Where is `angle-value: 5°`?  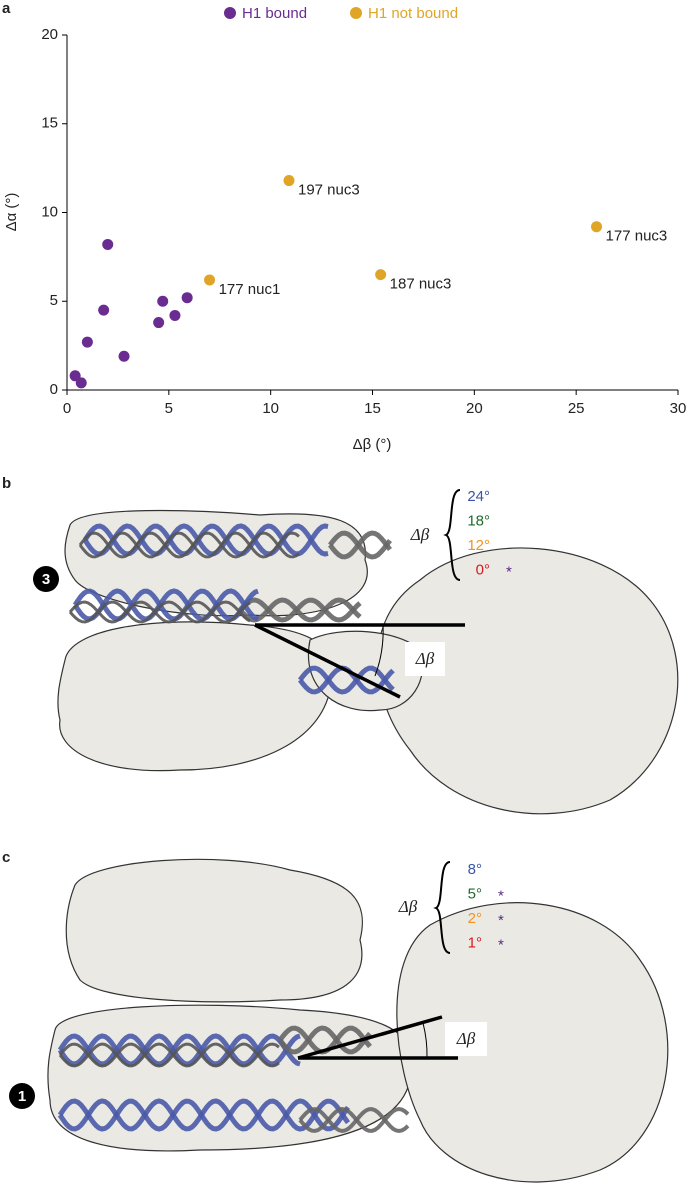
angle-value: 5° is located at coordinates (475, 893).